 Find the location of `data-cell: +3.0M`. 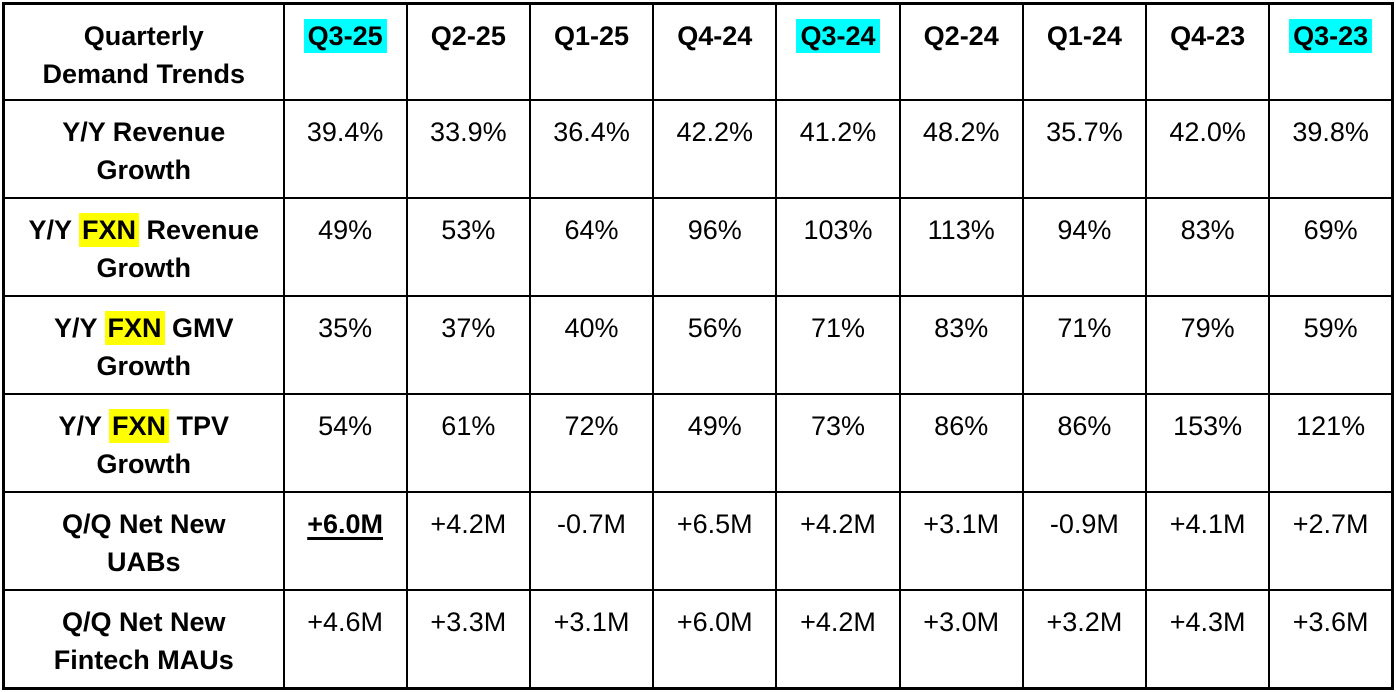

data-cell: +3.0M is located at coordinates (961, 639).